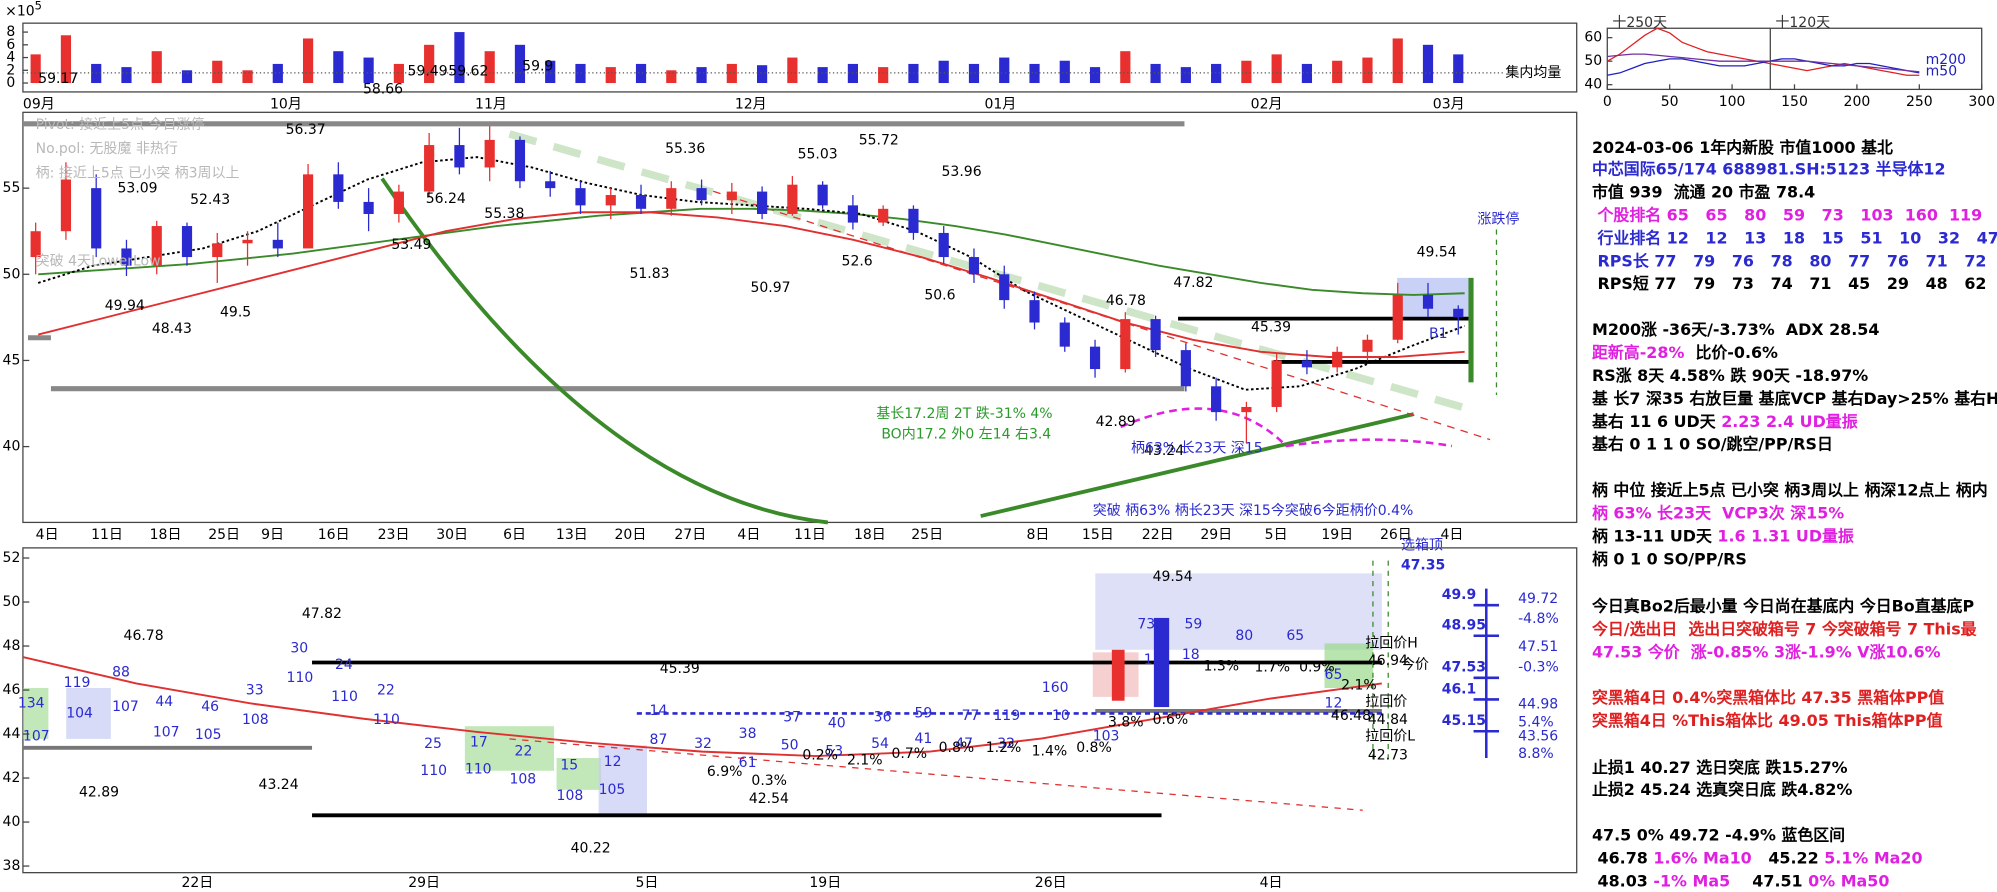 The width and height of the screenshot is (1997, 892). I want to click on box-label: 37, so click(792, 717).